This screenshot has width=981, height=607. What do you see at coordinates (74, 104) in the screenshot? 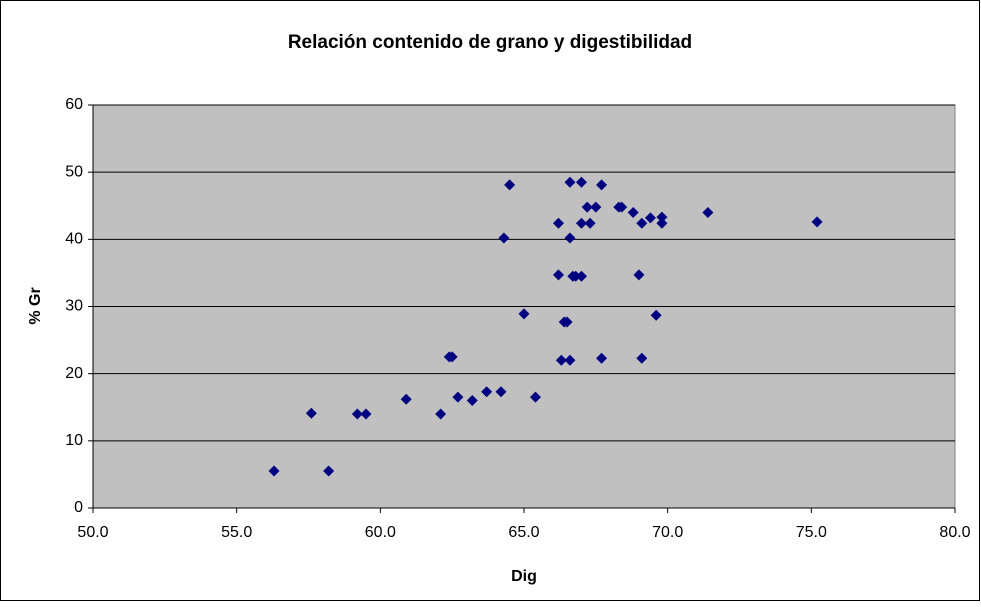
I see `y-tick-label: 60` at bounding box center [74, 104].